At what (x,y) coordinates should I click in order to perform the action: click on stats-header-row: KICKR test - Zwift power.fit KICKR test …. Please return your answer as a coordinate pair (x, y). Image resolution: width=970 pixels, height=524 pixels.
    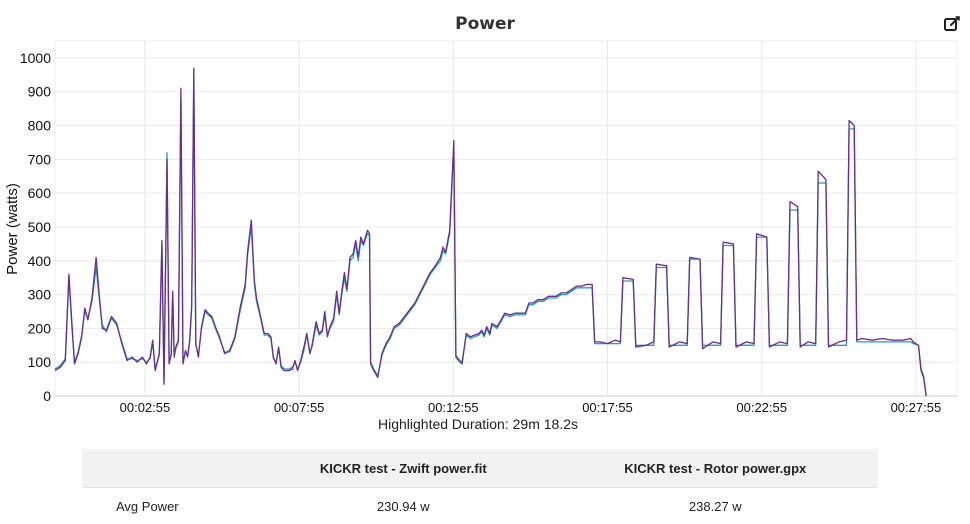
    Looking at the image, I should click on (480, 468).